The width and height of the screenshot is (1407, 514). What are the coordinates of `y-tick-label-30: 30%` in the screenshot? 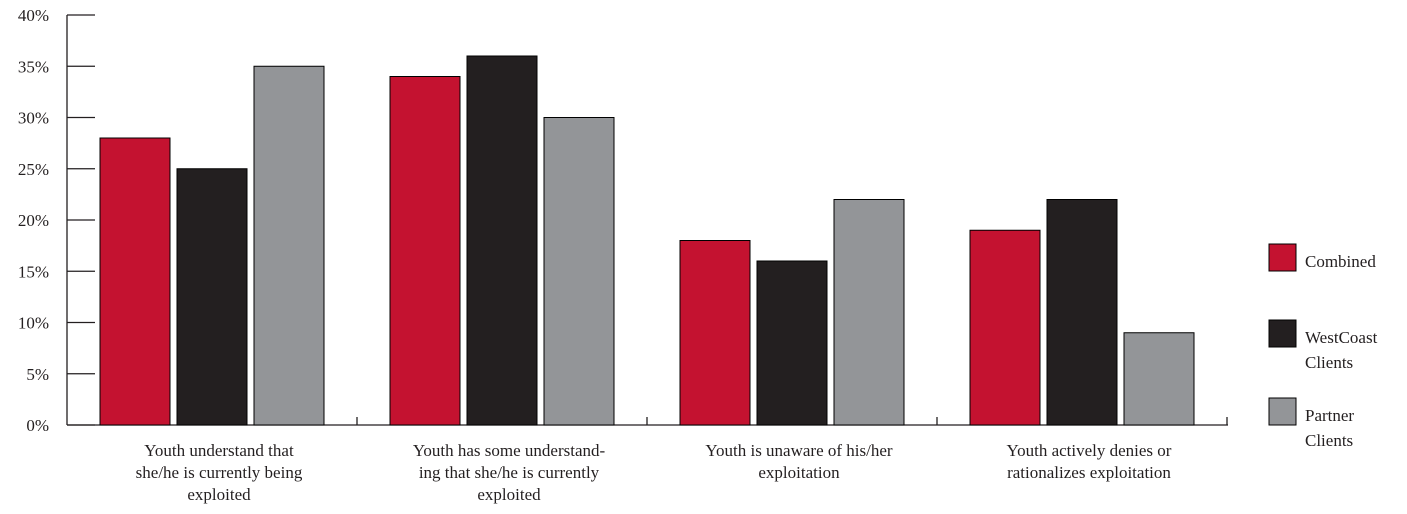 It's located at (33, 118).